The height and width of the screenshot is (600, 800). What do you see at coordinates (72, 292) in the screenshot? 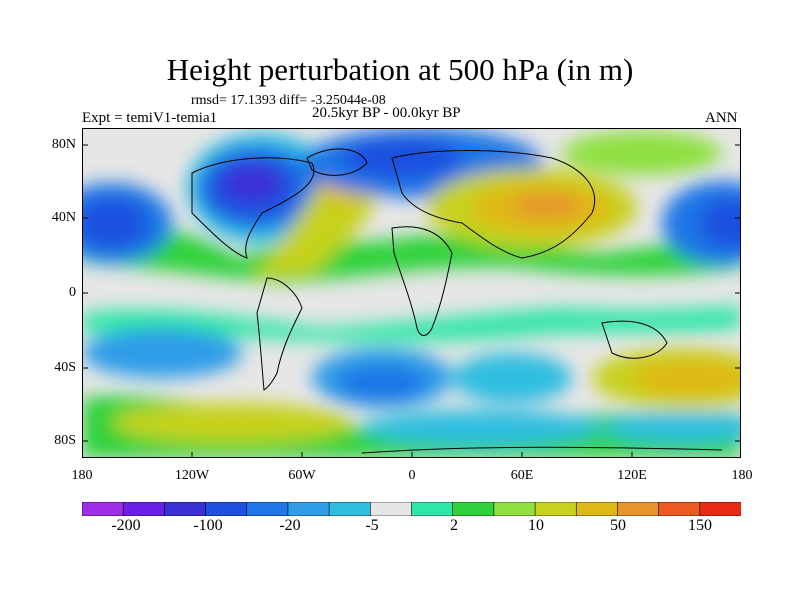
I see `lat-label-0: 0` at bounding box center [72, 292].